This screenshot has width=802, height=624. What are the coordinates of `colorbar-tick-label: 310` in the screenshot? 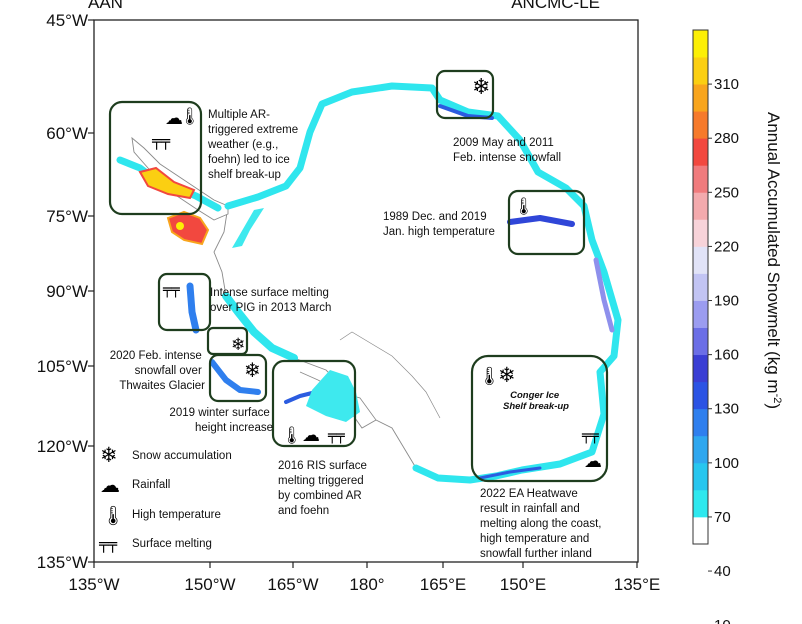 It's located at (726, 84).